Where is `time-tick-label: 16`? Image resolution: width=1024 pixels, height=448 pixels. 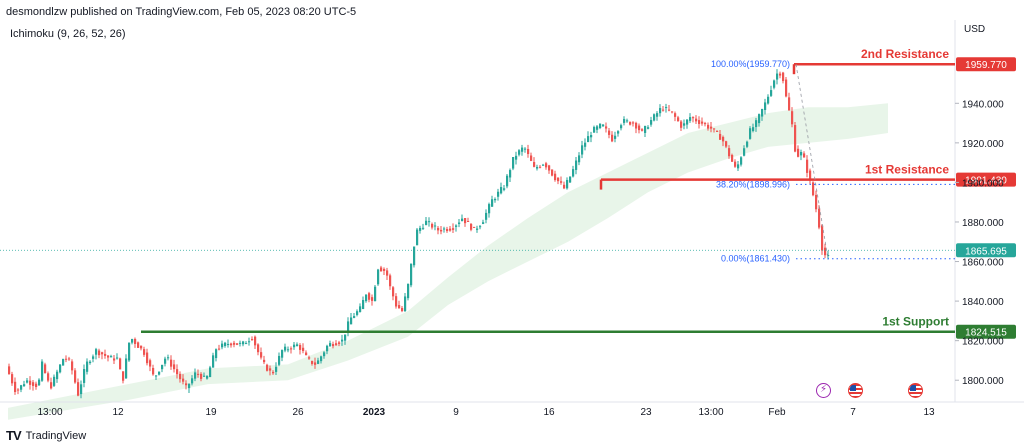 time-tick-label: 16 is located at coordinates (549, 412).